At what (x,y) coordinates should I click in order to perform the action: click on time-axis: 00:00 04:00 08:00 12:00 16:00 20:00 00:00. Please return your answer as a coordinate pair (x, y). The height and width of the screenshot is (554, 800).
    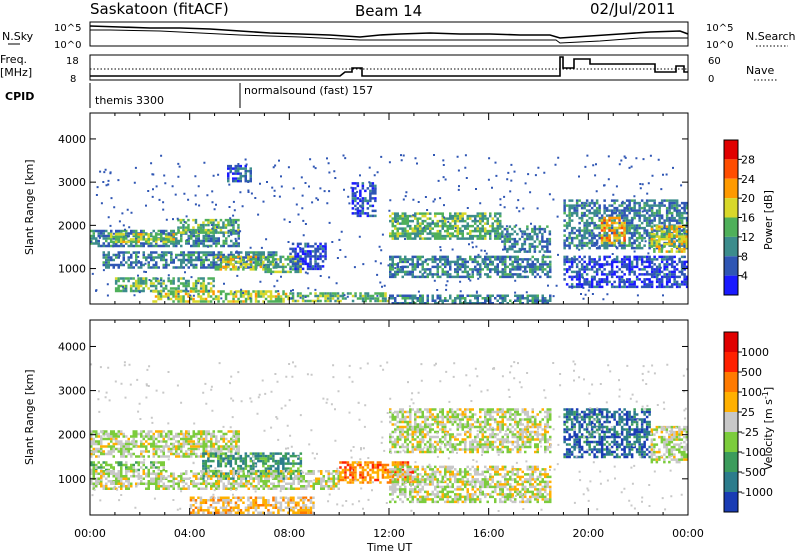
    Looking at the image, I should click on (389, 533).